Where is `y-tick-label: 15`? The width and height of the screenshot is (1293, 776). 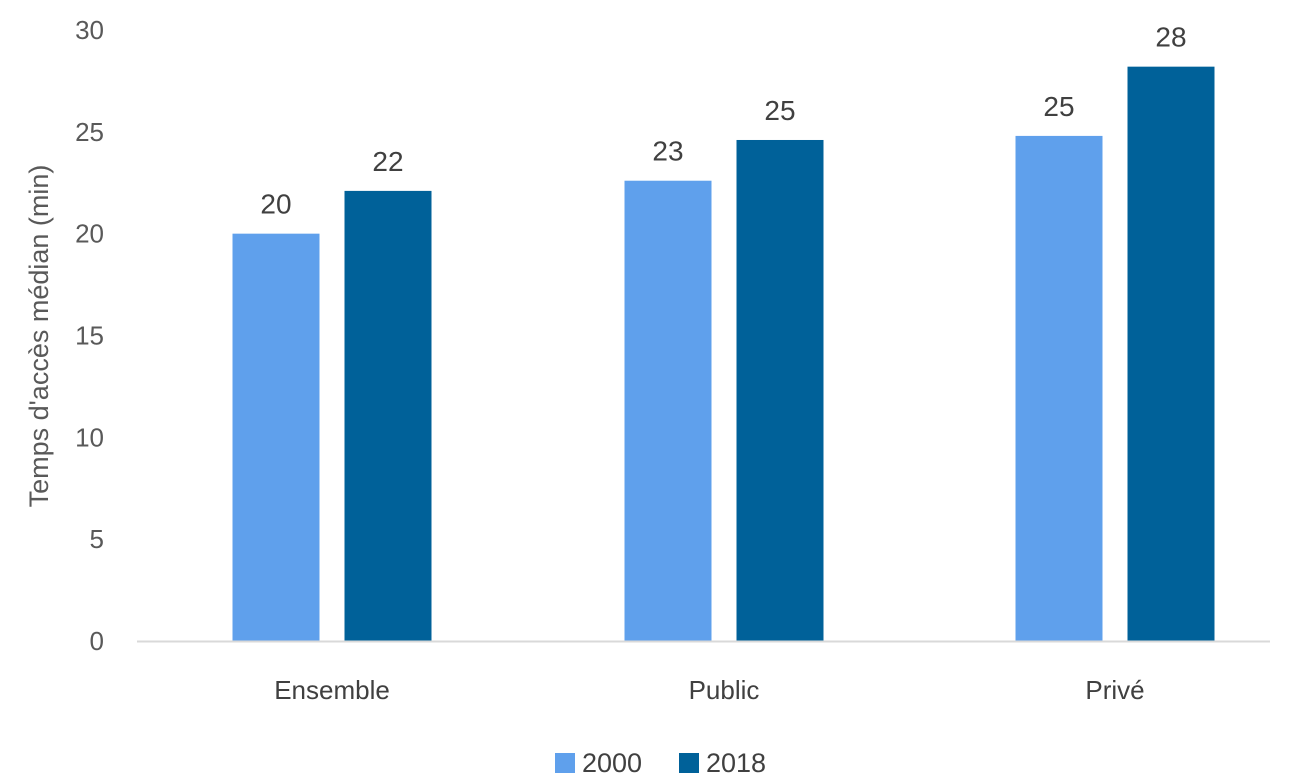
y-tick-label: 15 is located at coordinates (89, 336).